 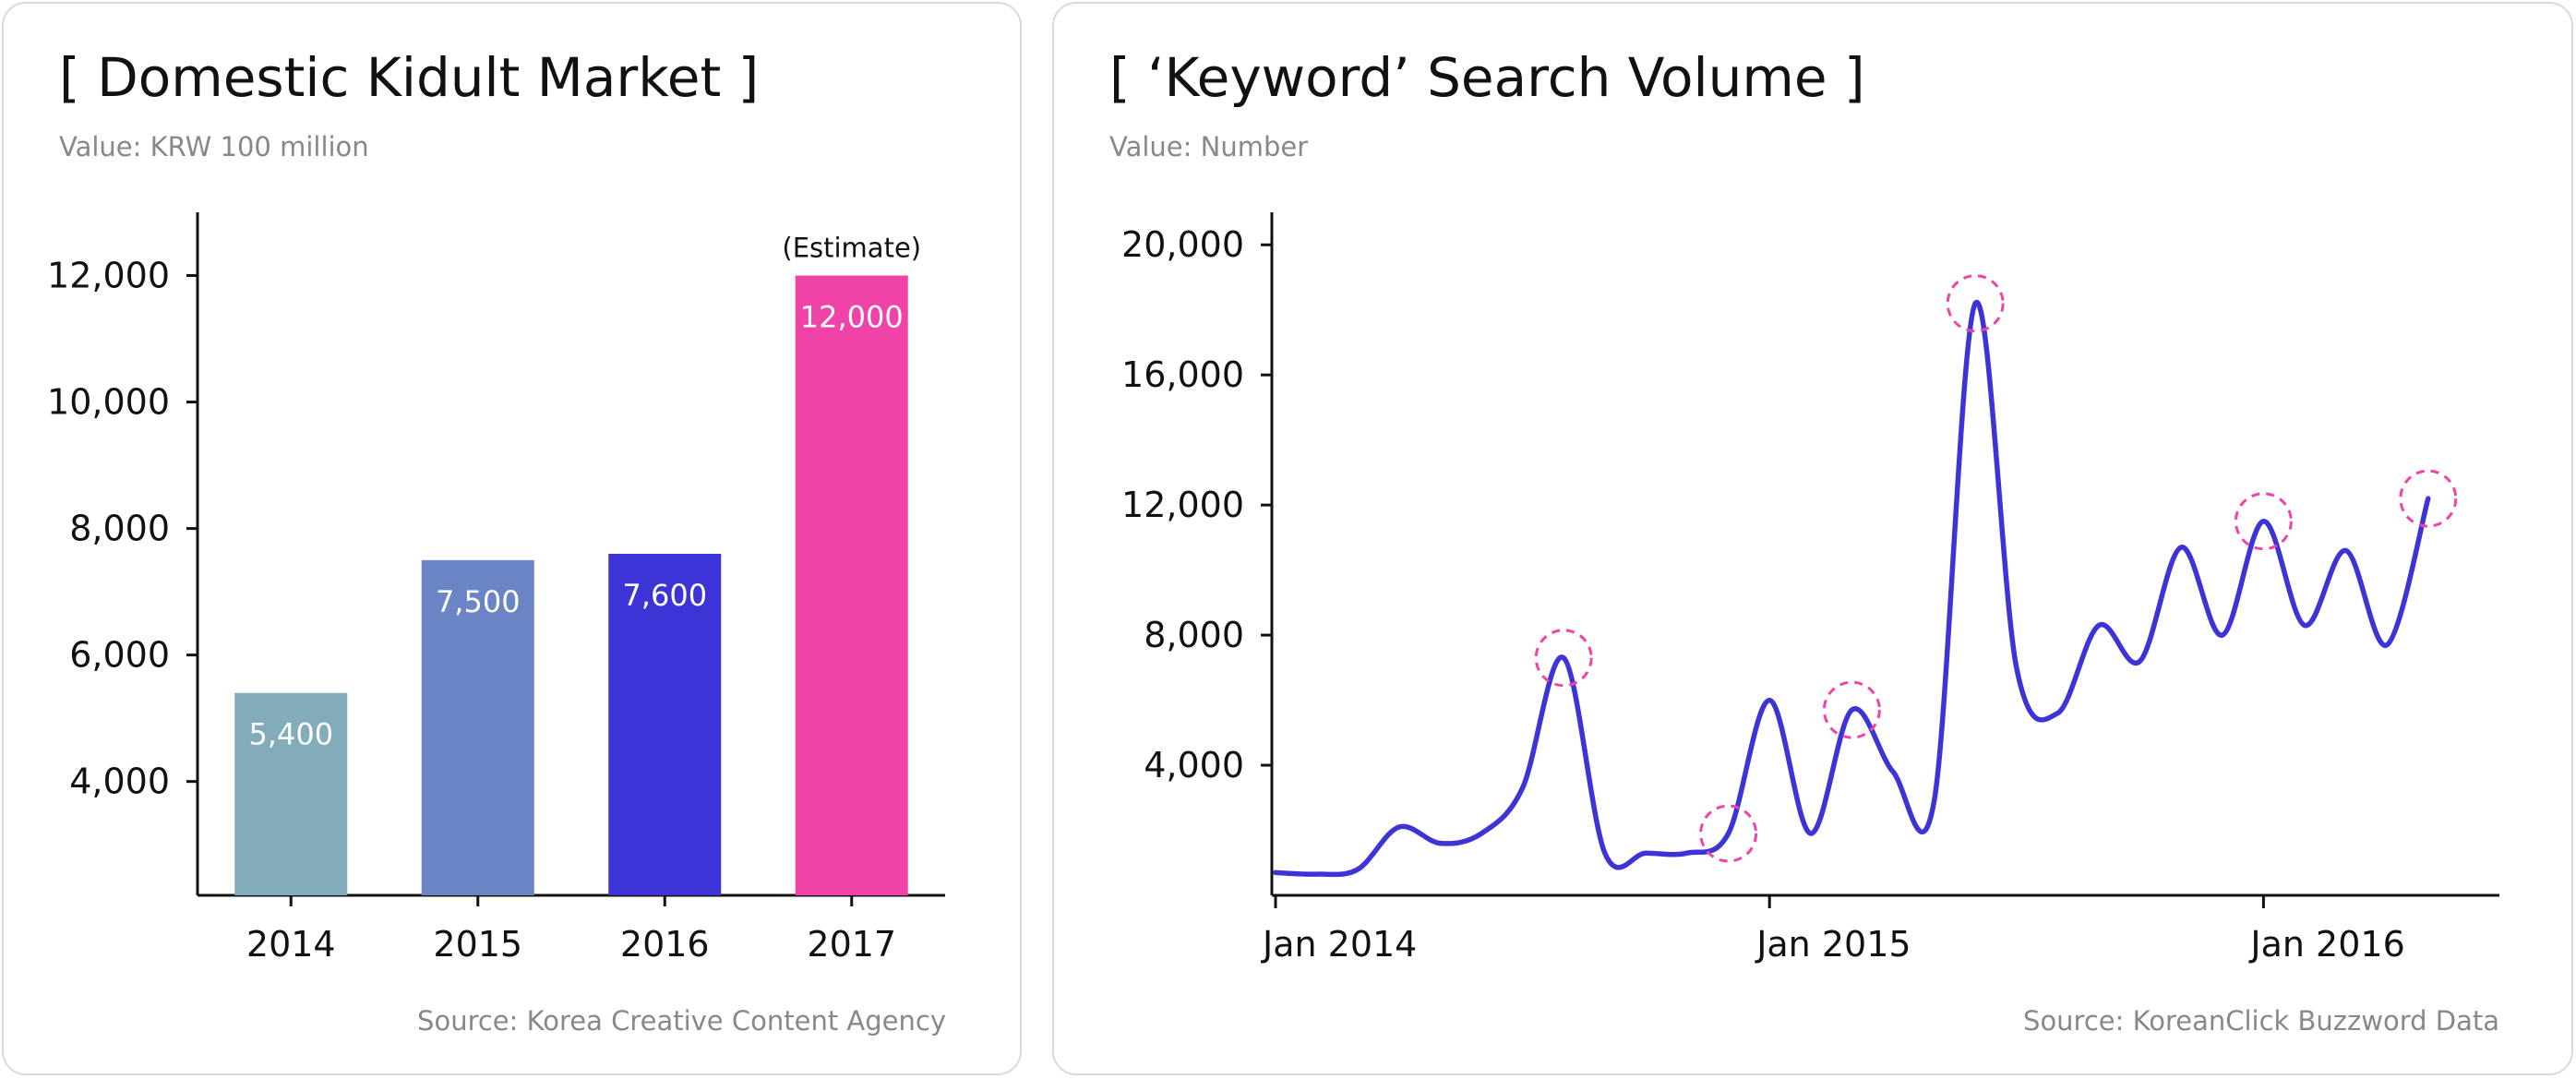 What do you see at coordinates (852, 248) in the screenshot?
I see `estimate-annotation: (Estimate)` at bounding box center [852, 248].